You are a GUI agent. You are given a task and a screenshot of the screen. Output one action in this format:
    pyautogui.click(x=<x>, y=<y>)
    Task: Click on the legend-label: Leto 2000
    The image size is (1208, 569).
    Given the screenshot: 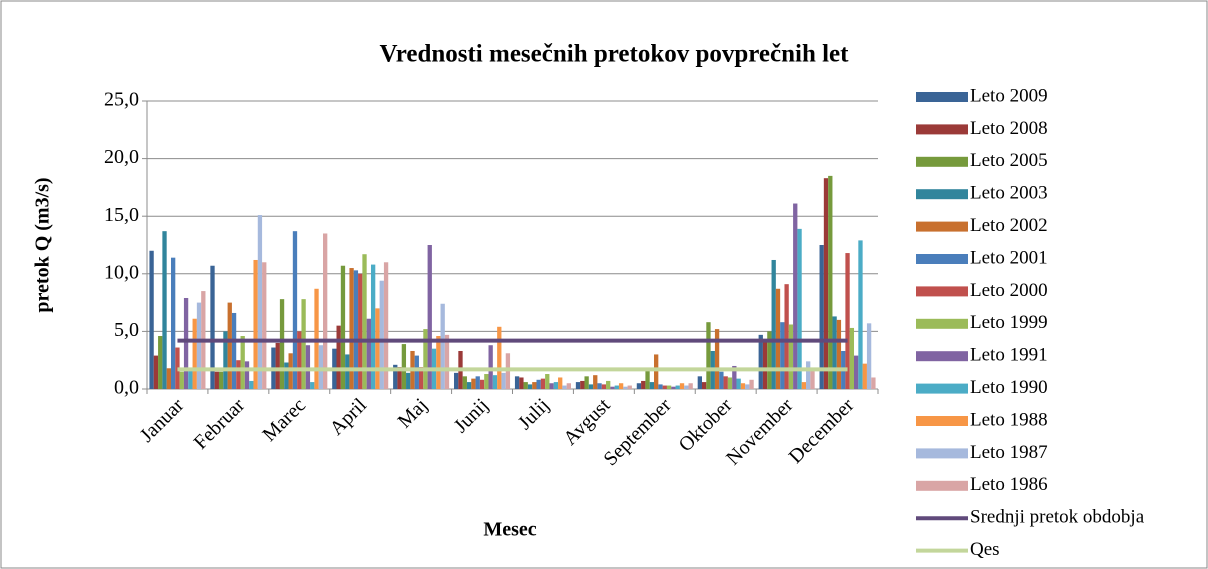 What is the action you would take?
    pyautogui.click(x=1009, y=290)
    